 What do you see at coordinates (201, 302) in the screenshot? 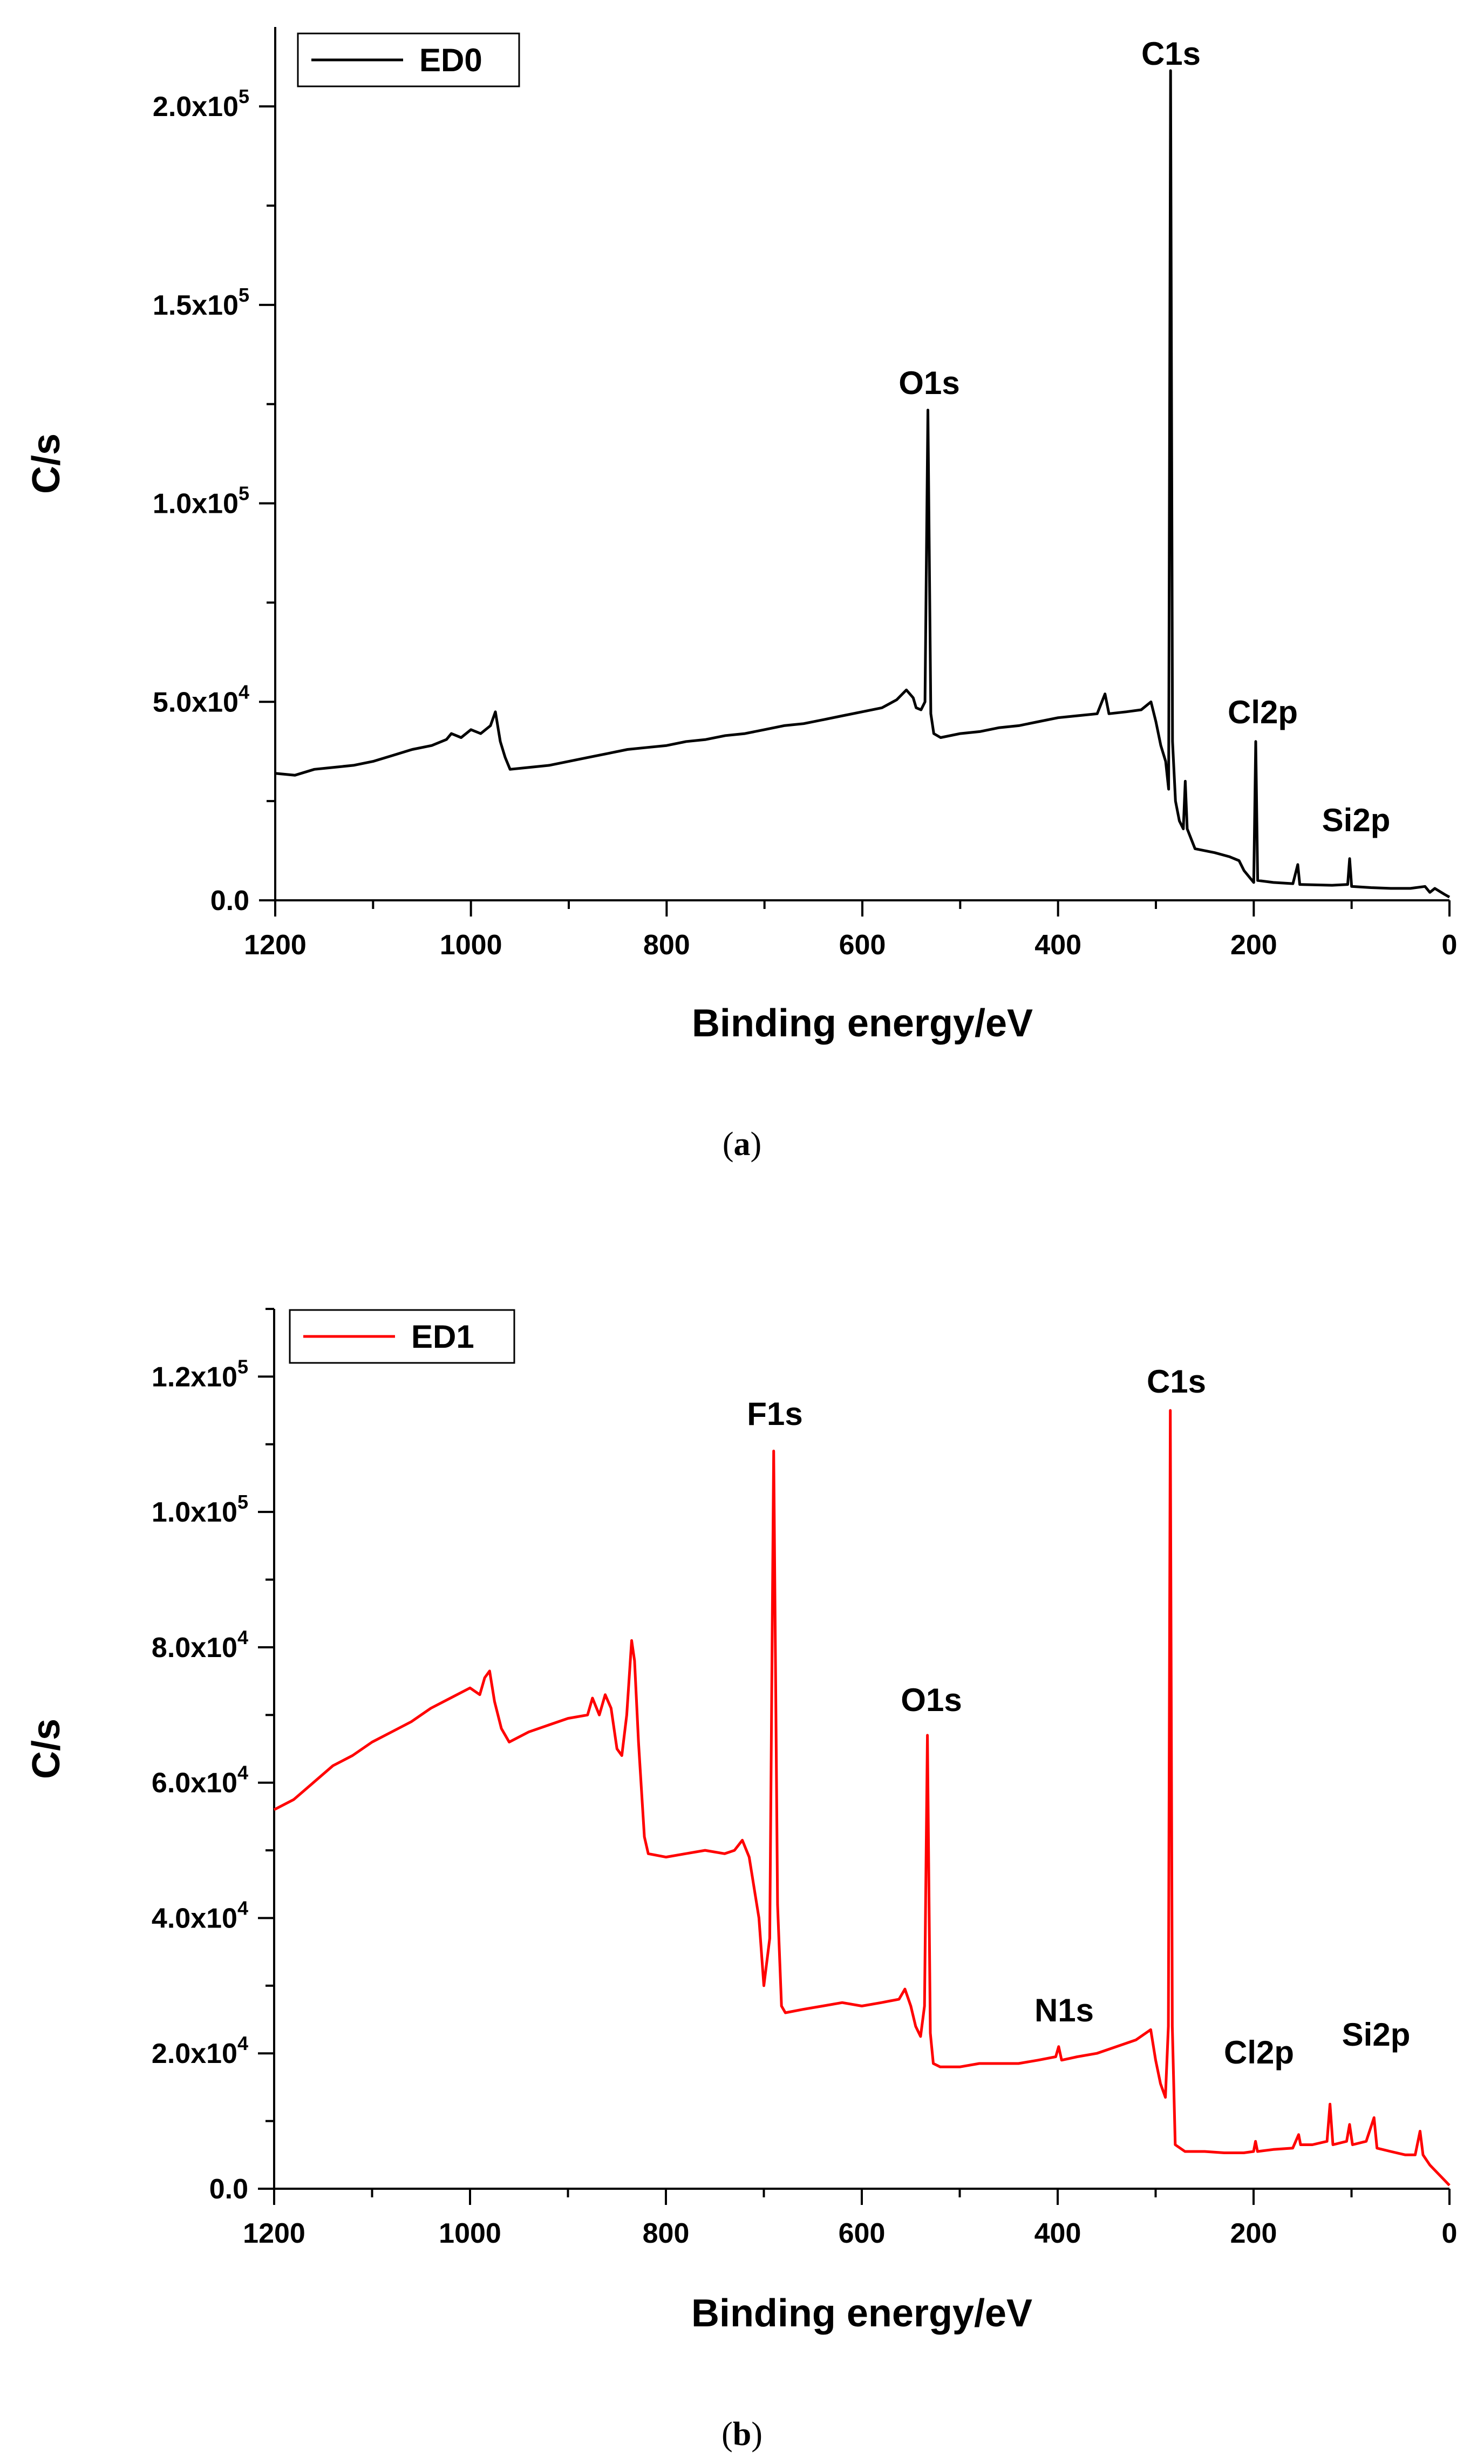
I see `y-tick-label: 1.5x10⁵` at bounding box center [201, 302].